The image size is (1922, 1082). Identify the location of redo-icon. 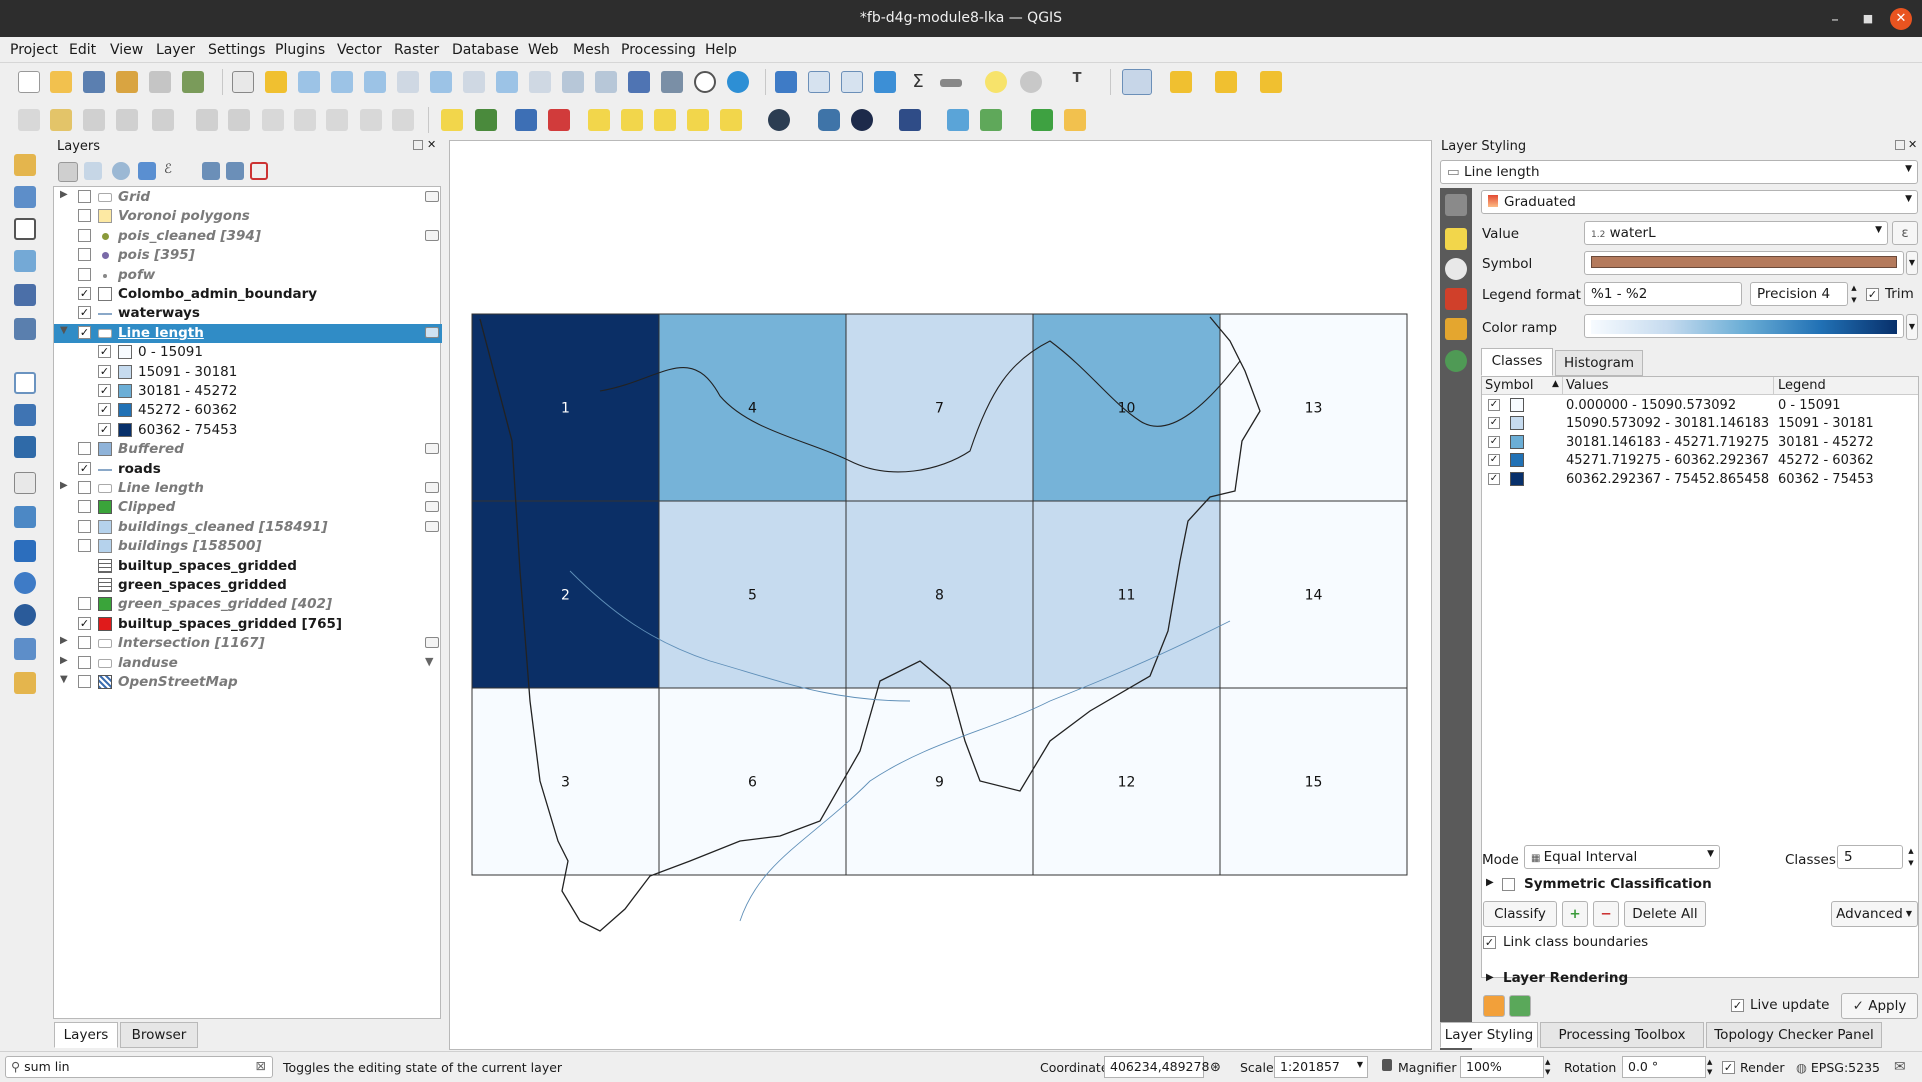
(403, 120).